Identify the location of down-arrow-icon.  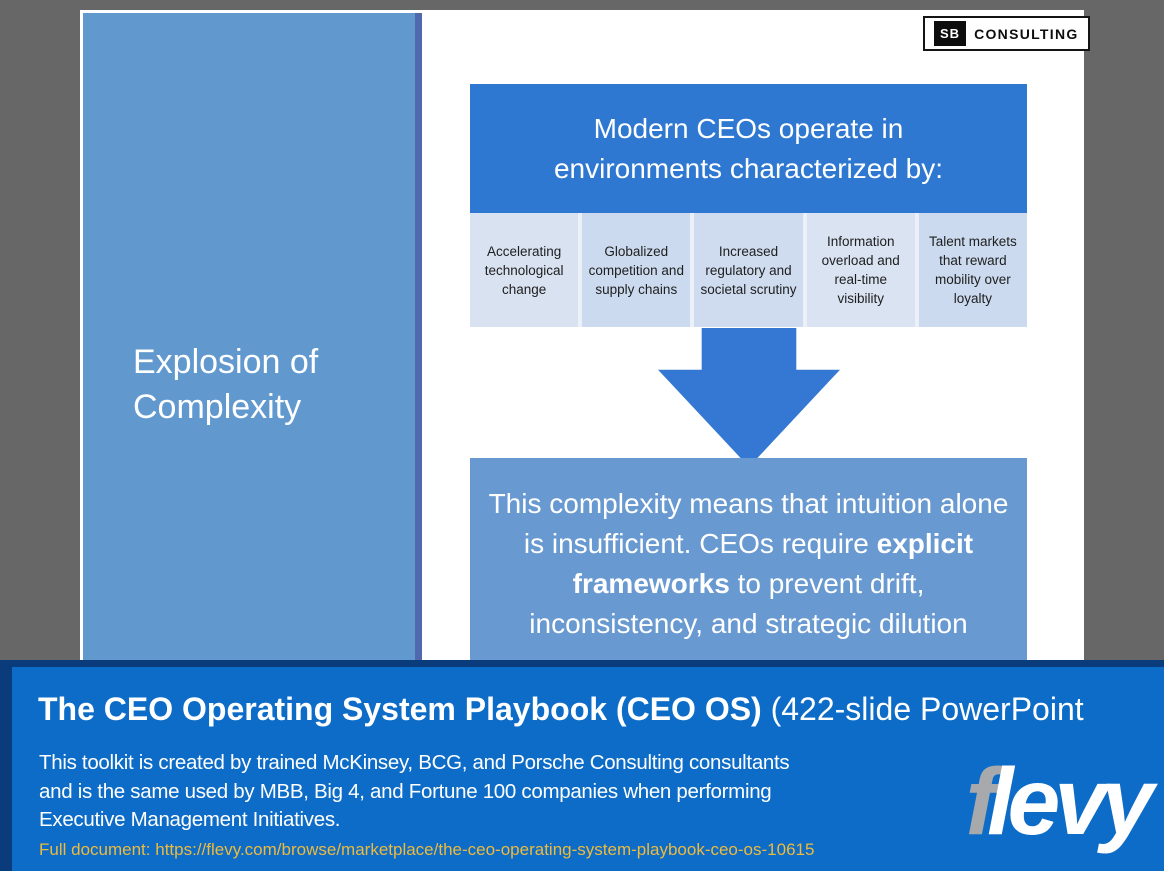
(749, 397).